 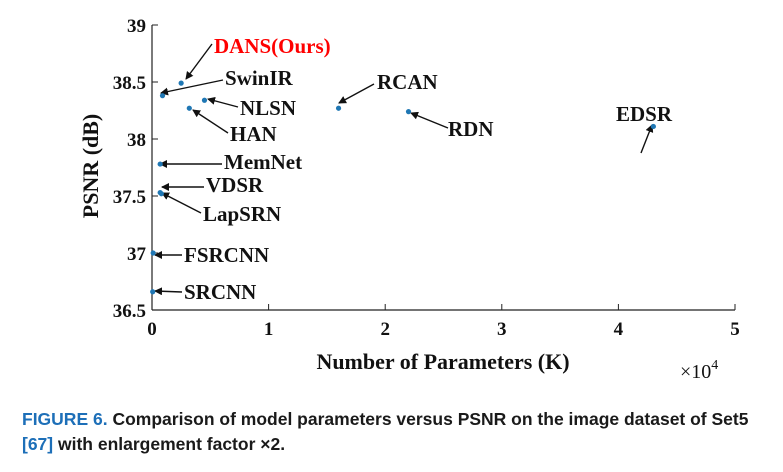 What do you see at coordinates (162, 96) in the screenshot?
I see `data-point-swinir` at bounding box center [162, 96].